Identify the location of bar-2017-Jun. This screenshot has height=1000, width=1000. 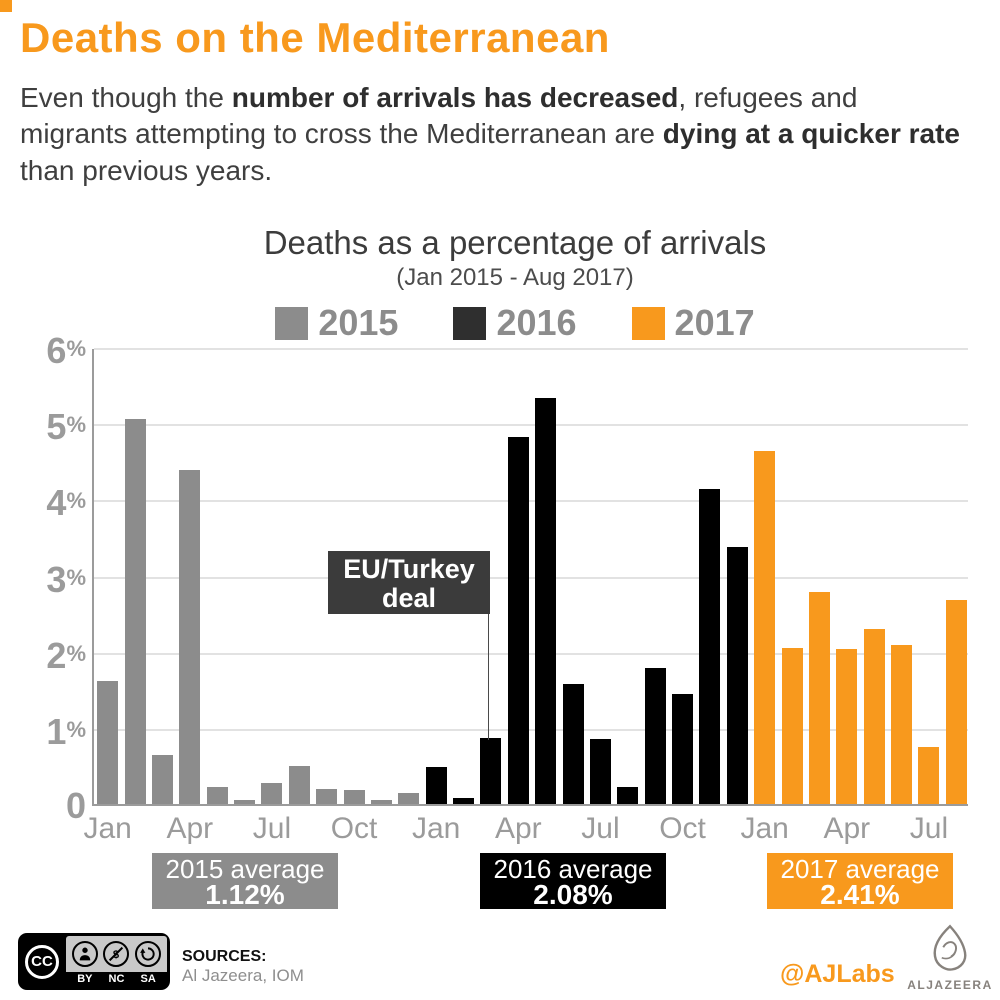
(902, 724).